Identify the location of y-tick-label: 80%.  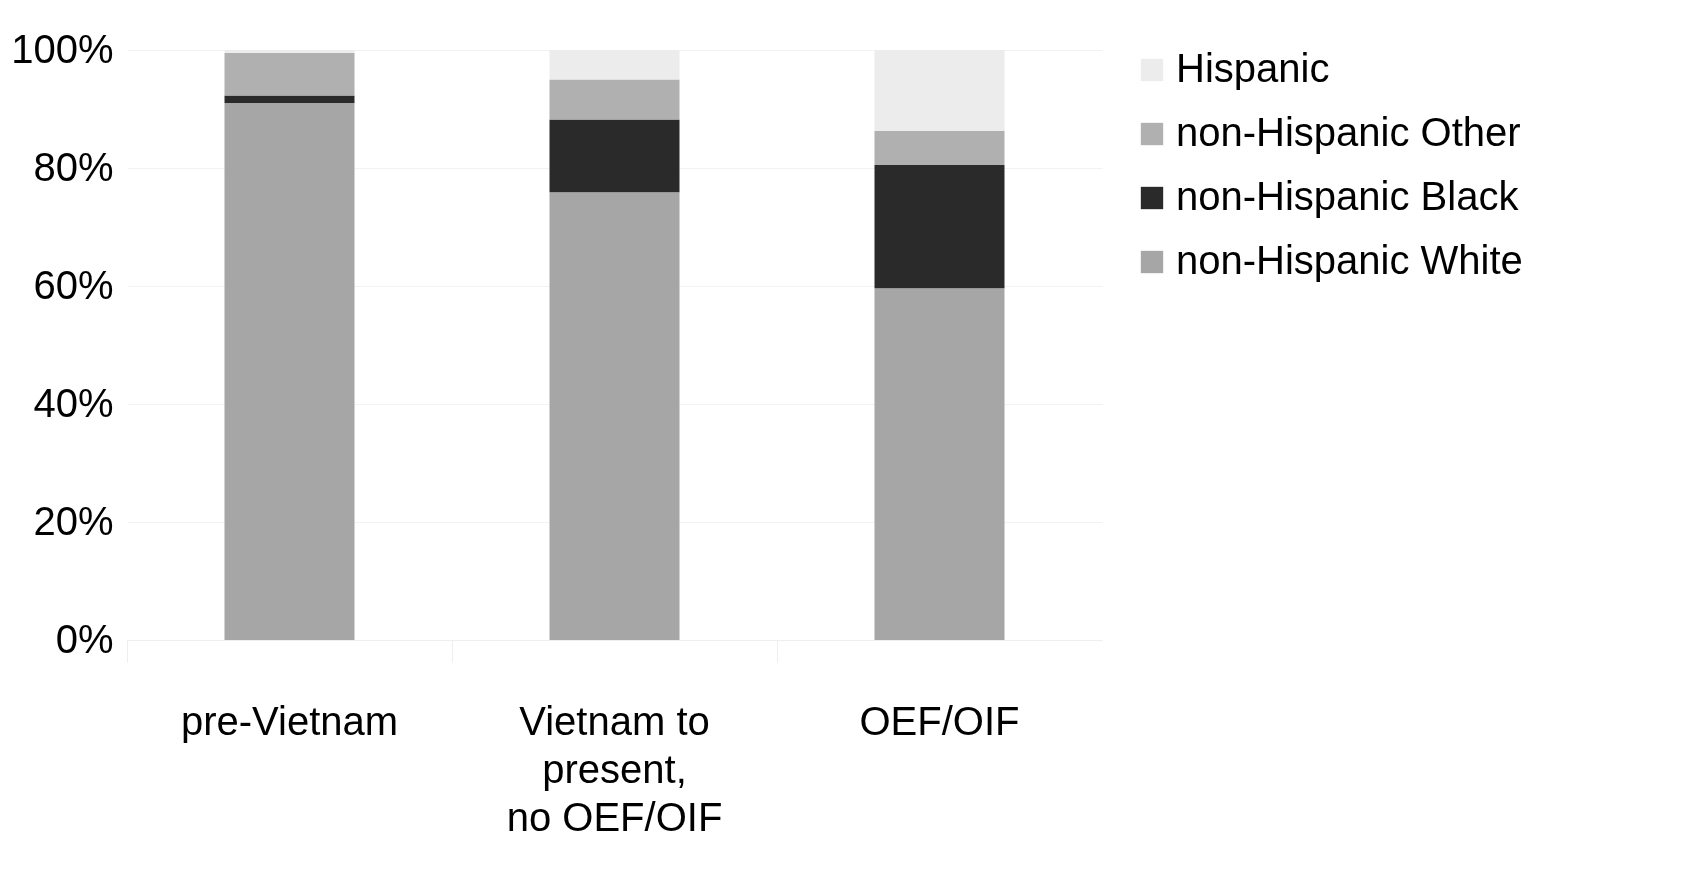
(73, 166).